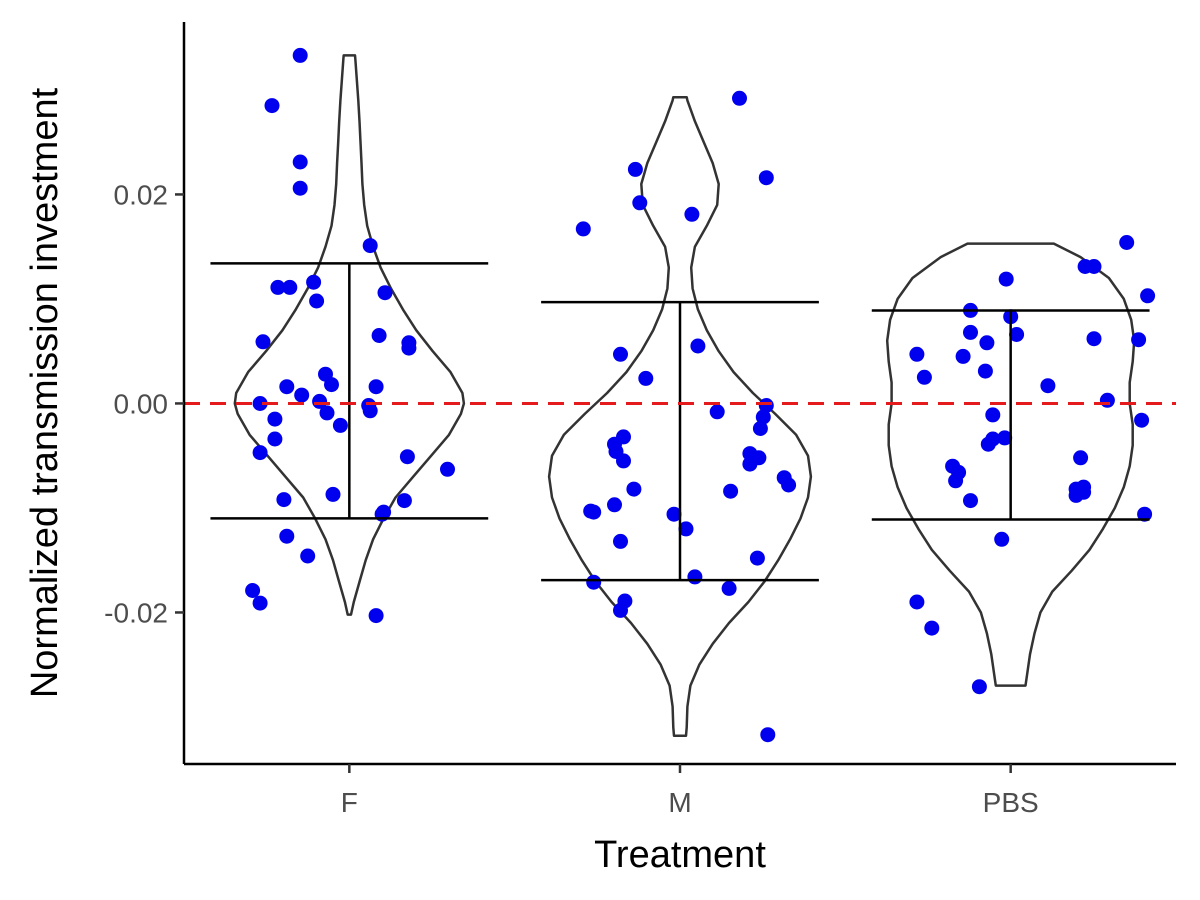  I want to click on y-tick-label: 0.02, so click(141, 194).